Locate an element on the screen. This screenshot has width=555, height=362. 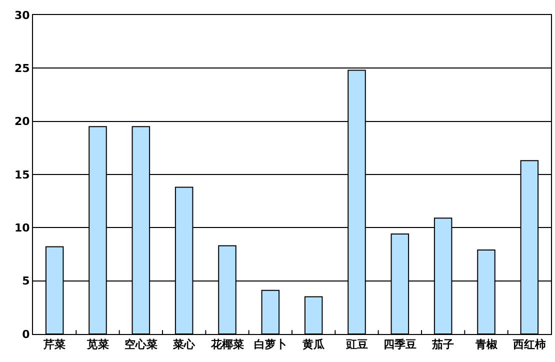
x-tick-label: 空心菜 is located at coordinates (141, 345).